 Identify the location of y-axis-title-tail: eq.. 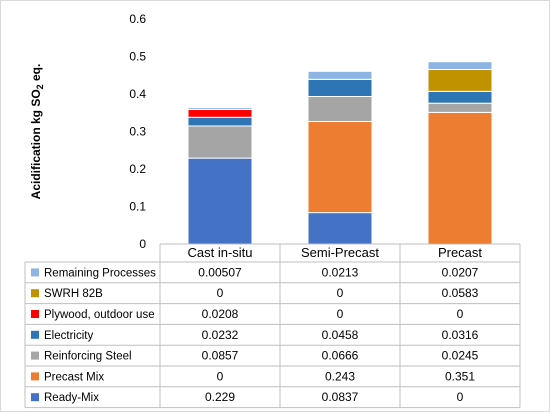
(36, 74).